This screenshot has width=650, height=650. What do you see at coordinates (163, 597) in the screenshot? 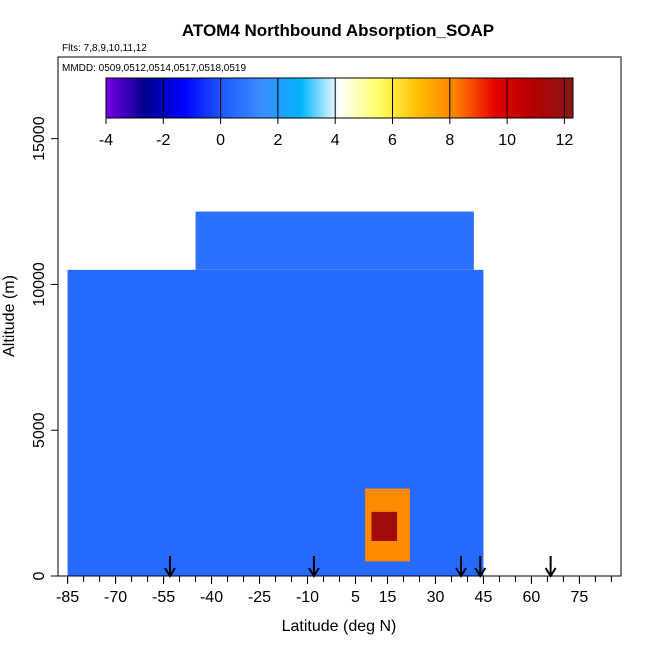
I see `x-tick-label-2: -55` at bounding box center [163, 597].